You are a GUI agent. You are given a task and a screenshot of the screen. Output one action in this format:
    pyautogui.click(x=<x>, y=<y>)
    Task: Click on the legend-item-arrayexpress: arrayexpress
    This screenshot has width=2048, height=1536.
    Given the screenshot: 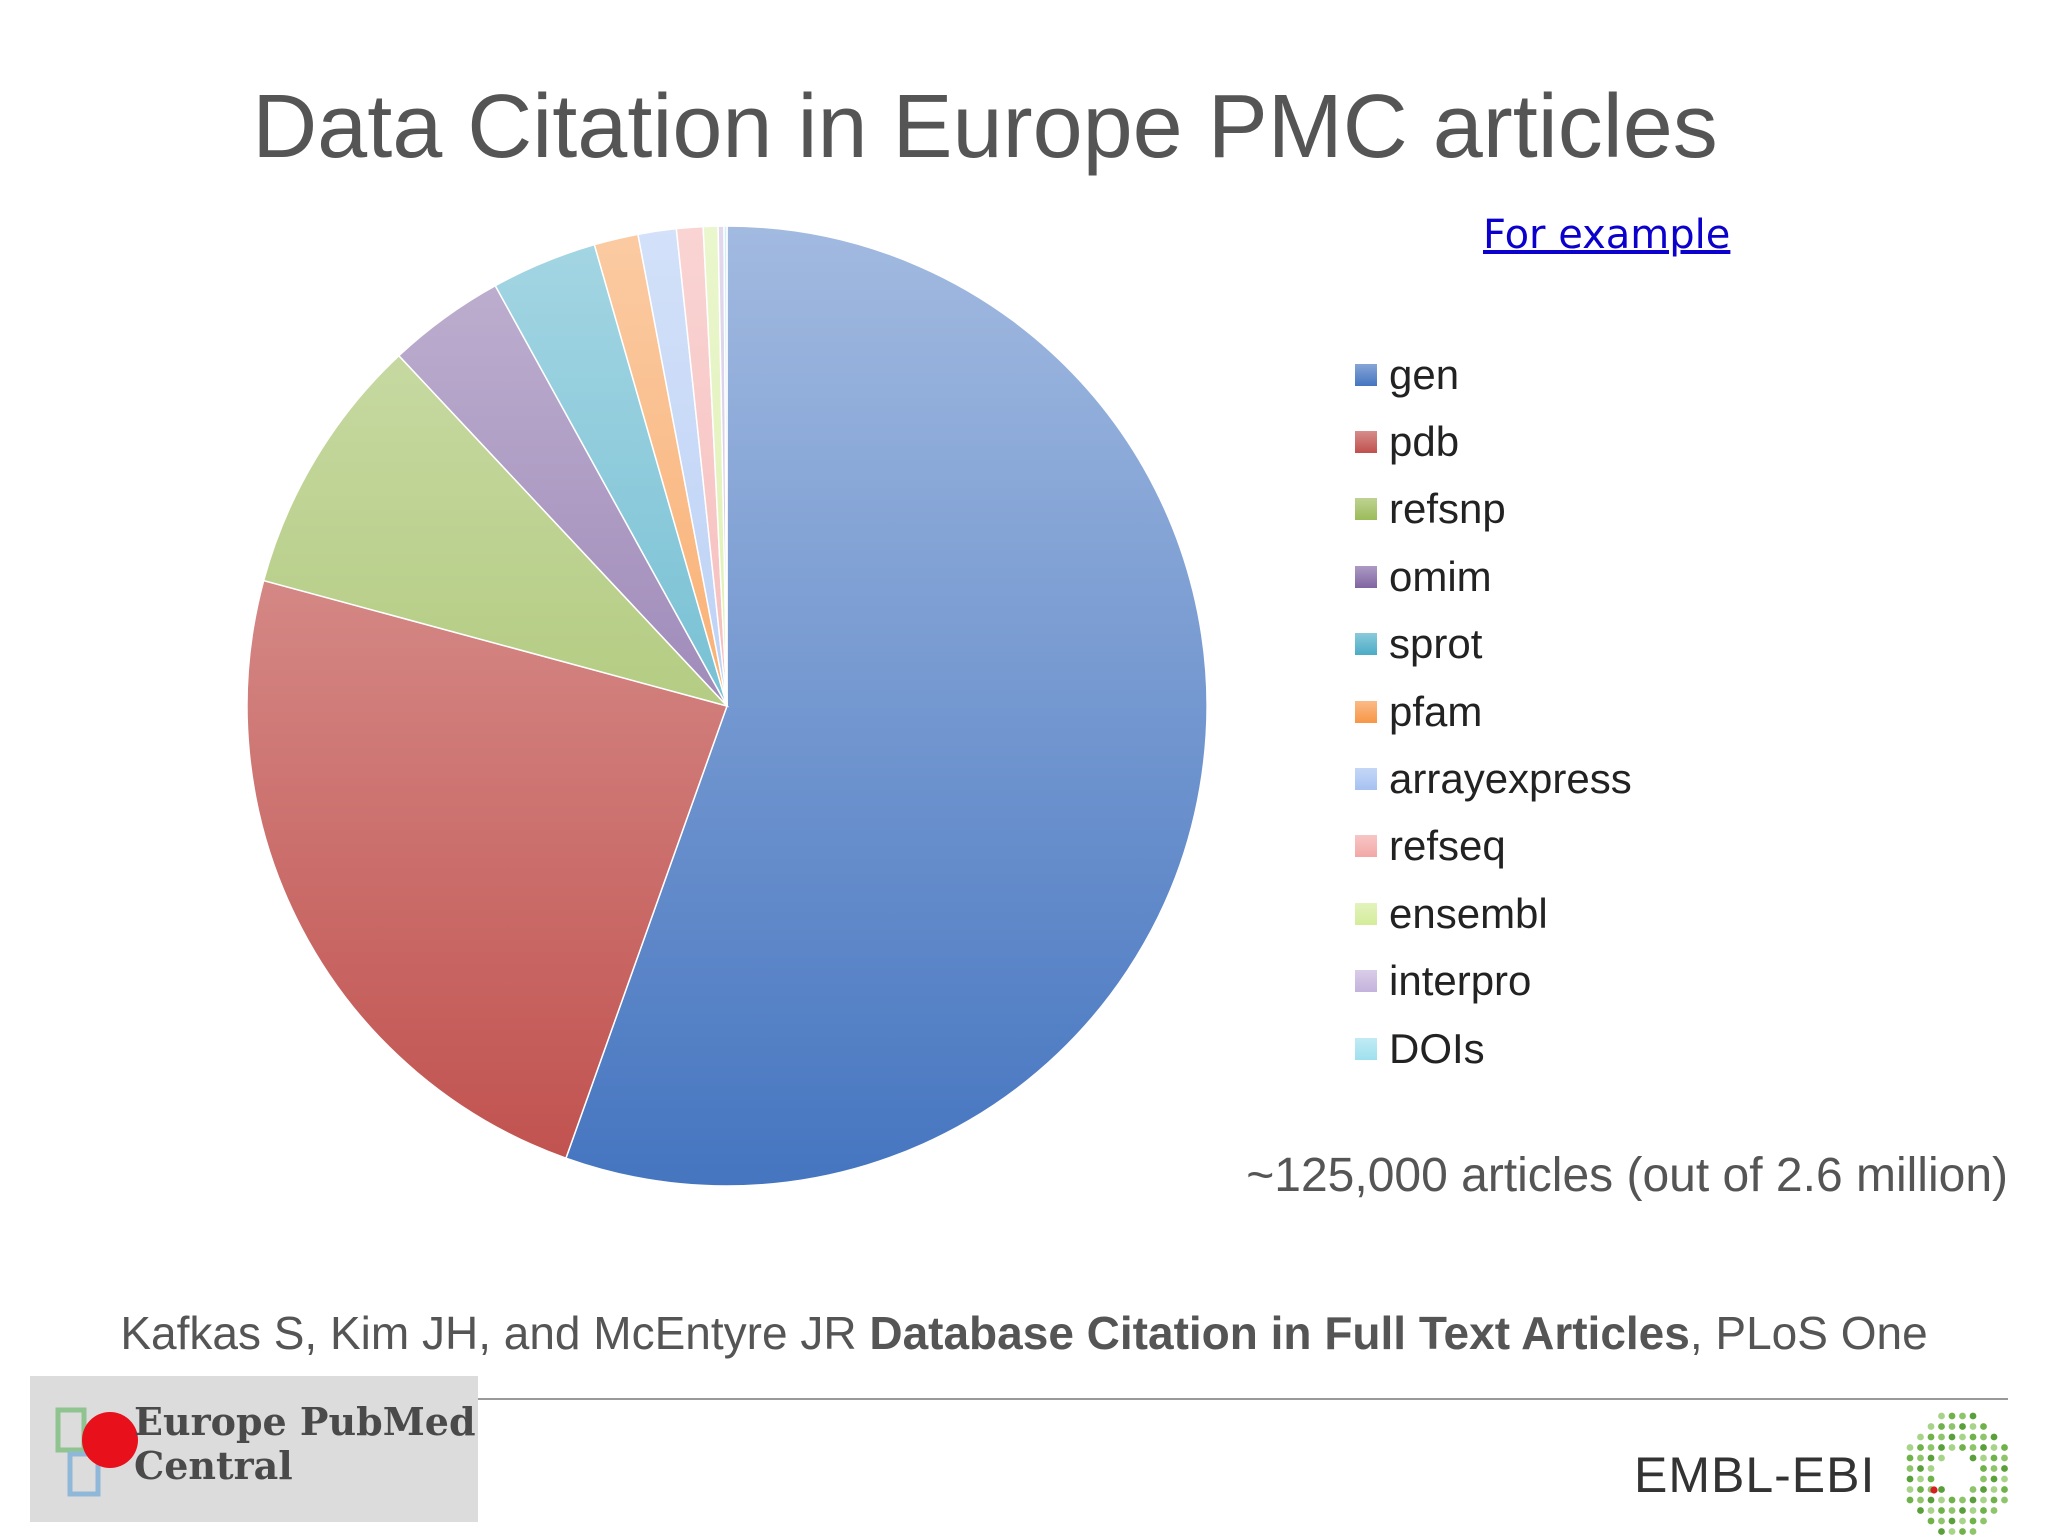 What is the action you would take?
    pyautogui.click(x=1493, y=778)
    